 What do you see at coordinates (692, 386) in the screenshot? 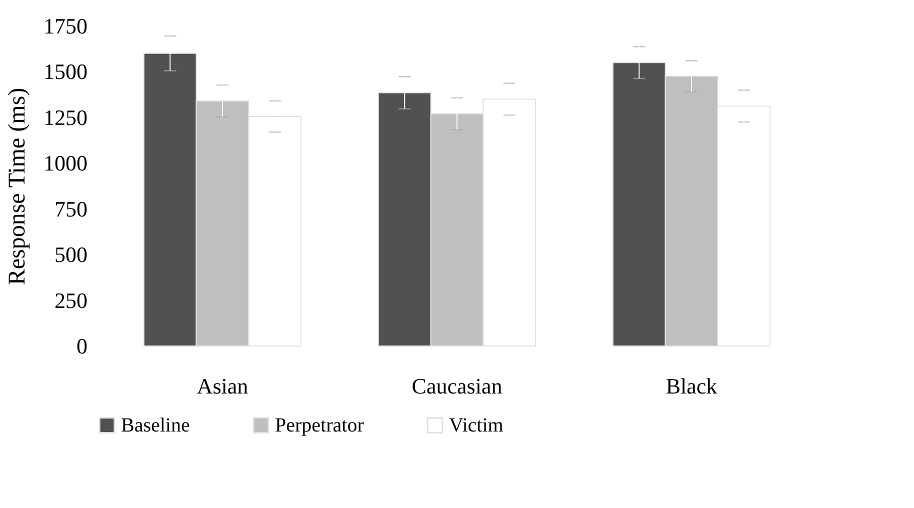
I see `x-tick-label: Black` at bounding box center [692, 386].